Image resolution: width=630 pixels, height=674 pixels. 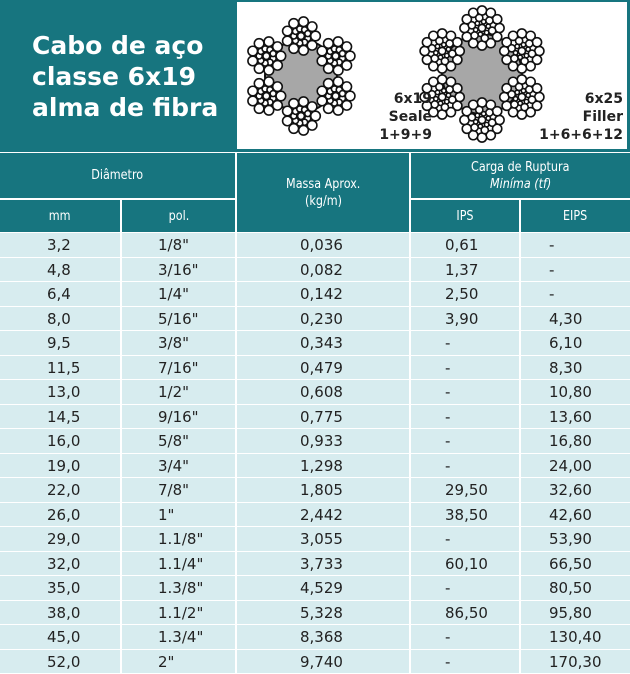 I want to click on cell-mm: 13,0, so click(x=64, y=392).